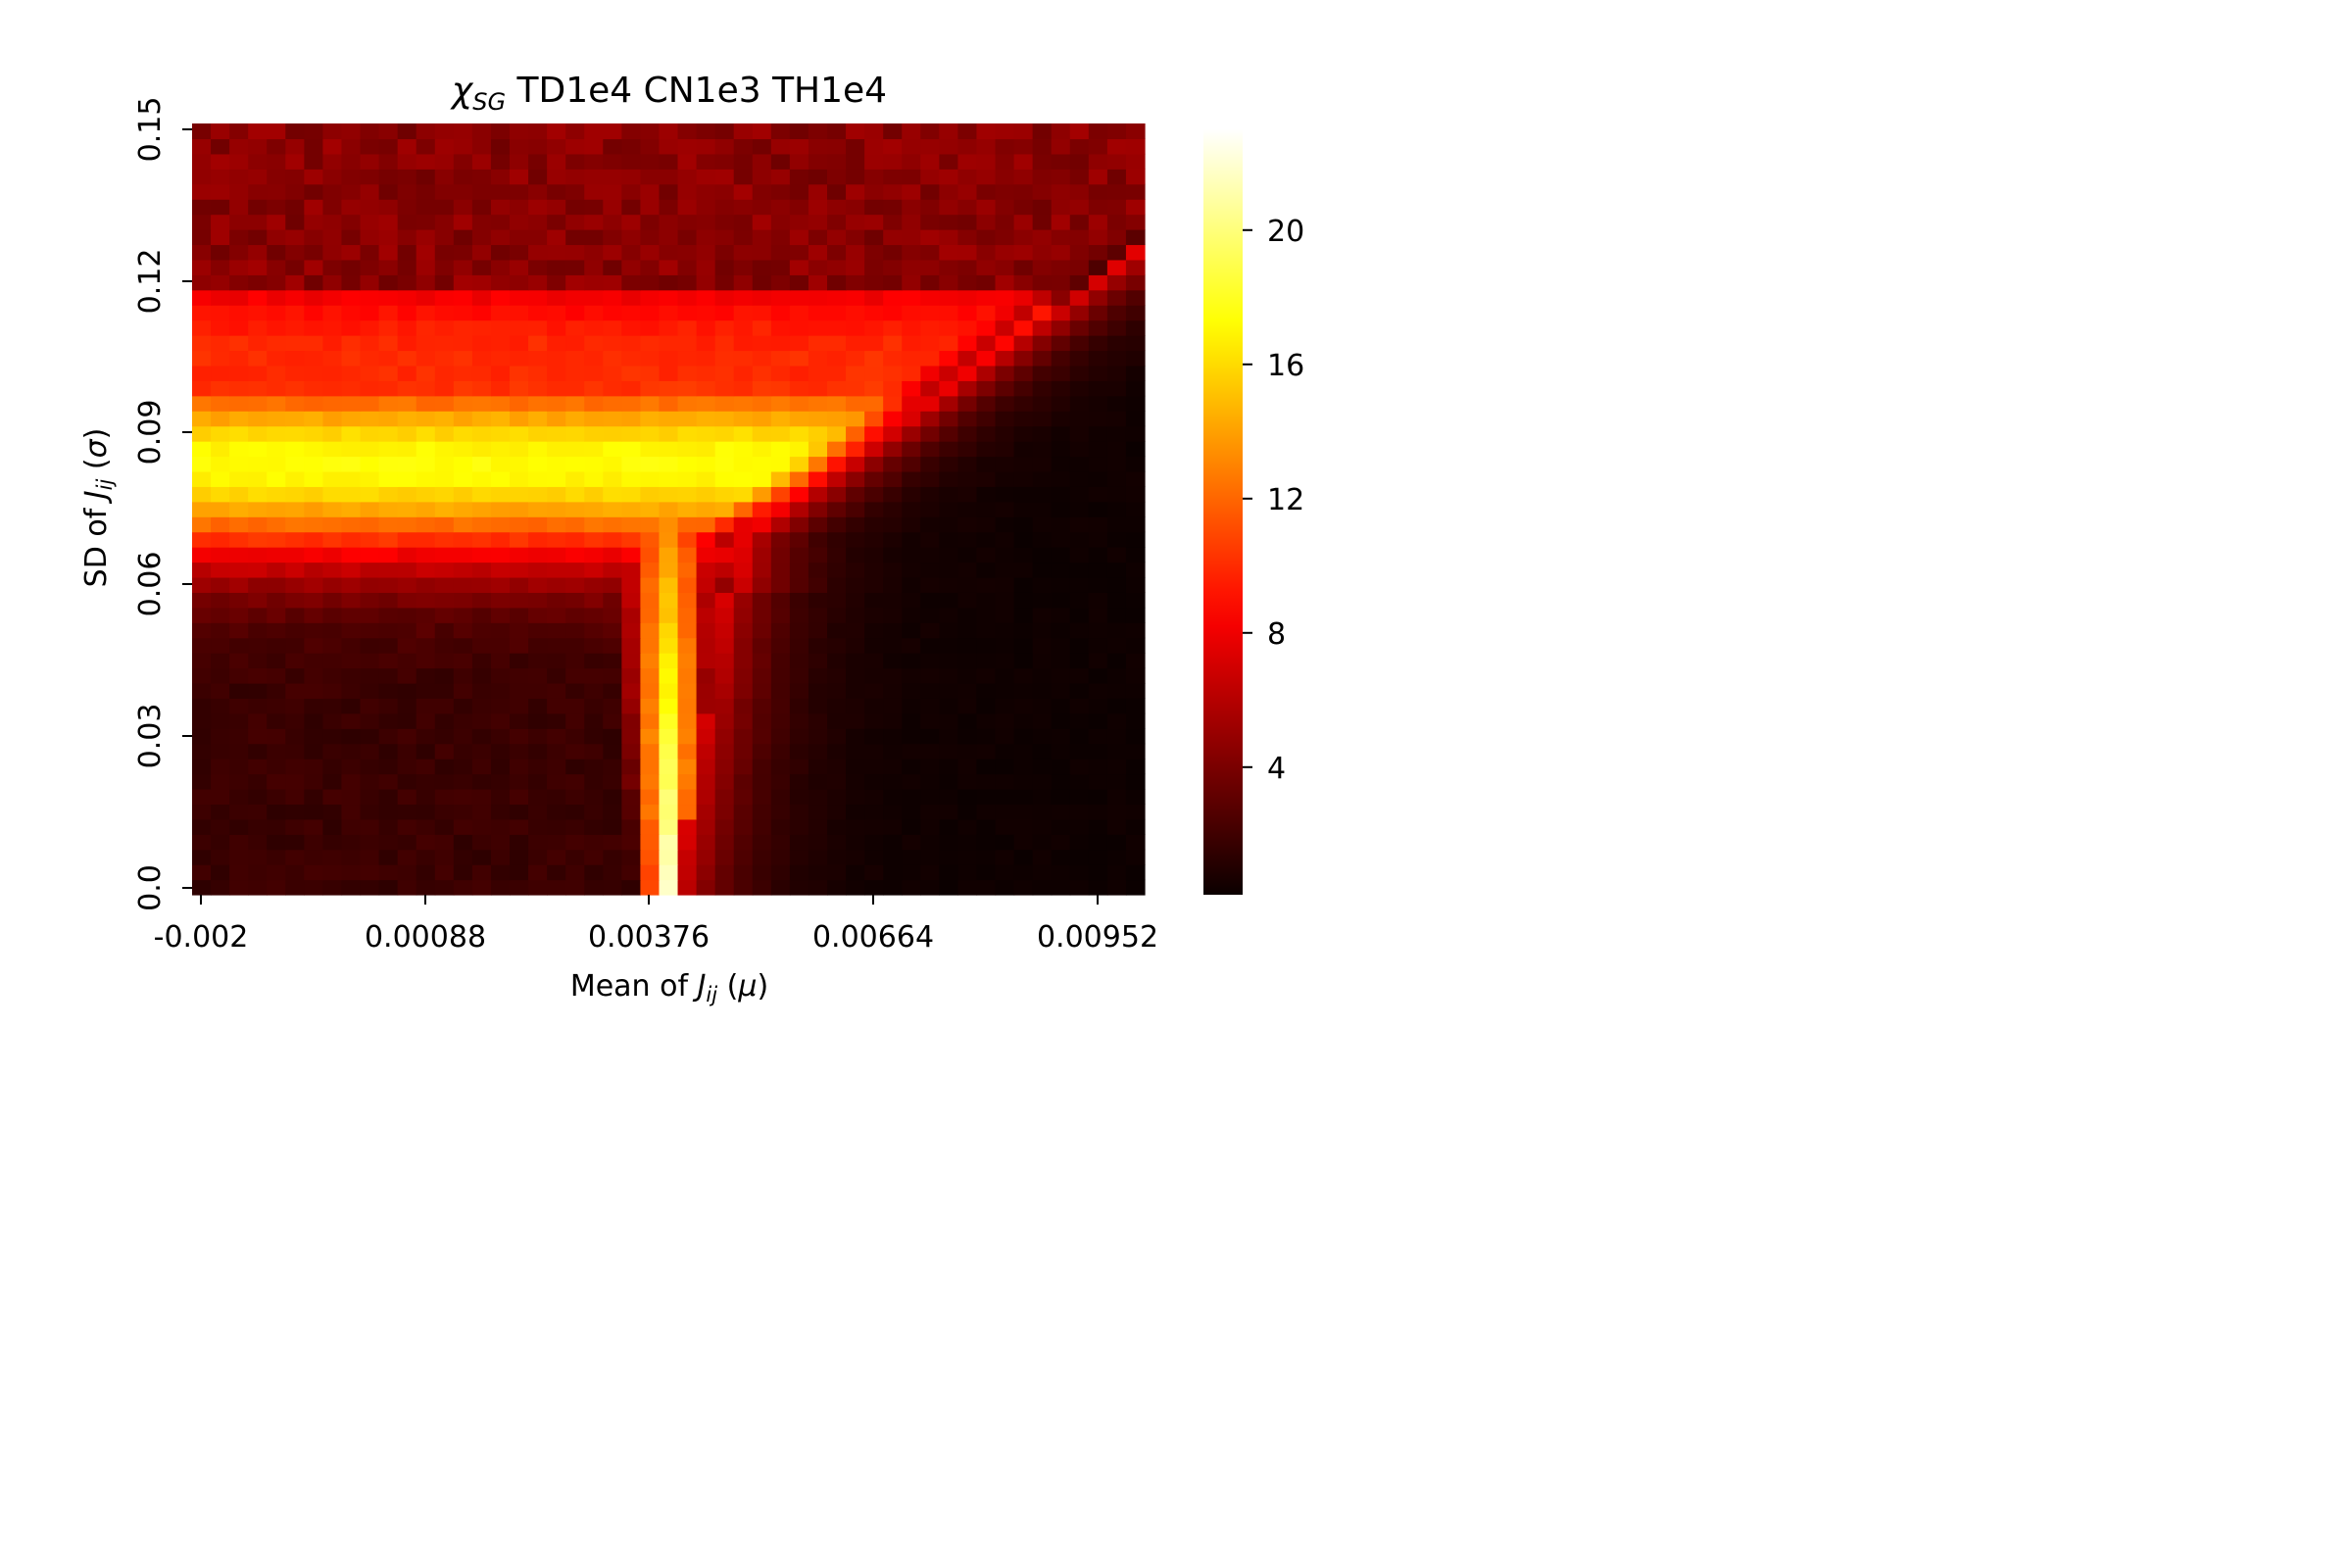 This screenshot has height=1568, width=2352. What do you see at coordinates (150, 584) in the screenshot?
I see `y-tick-label: 0.06` at bounding box center [150, 584].